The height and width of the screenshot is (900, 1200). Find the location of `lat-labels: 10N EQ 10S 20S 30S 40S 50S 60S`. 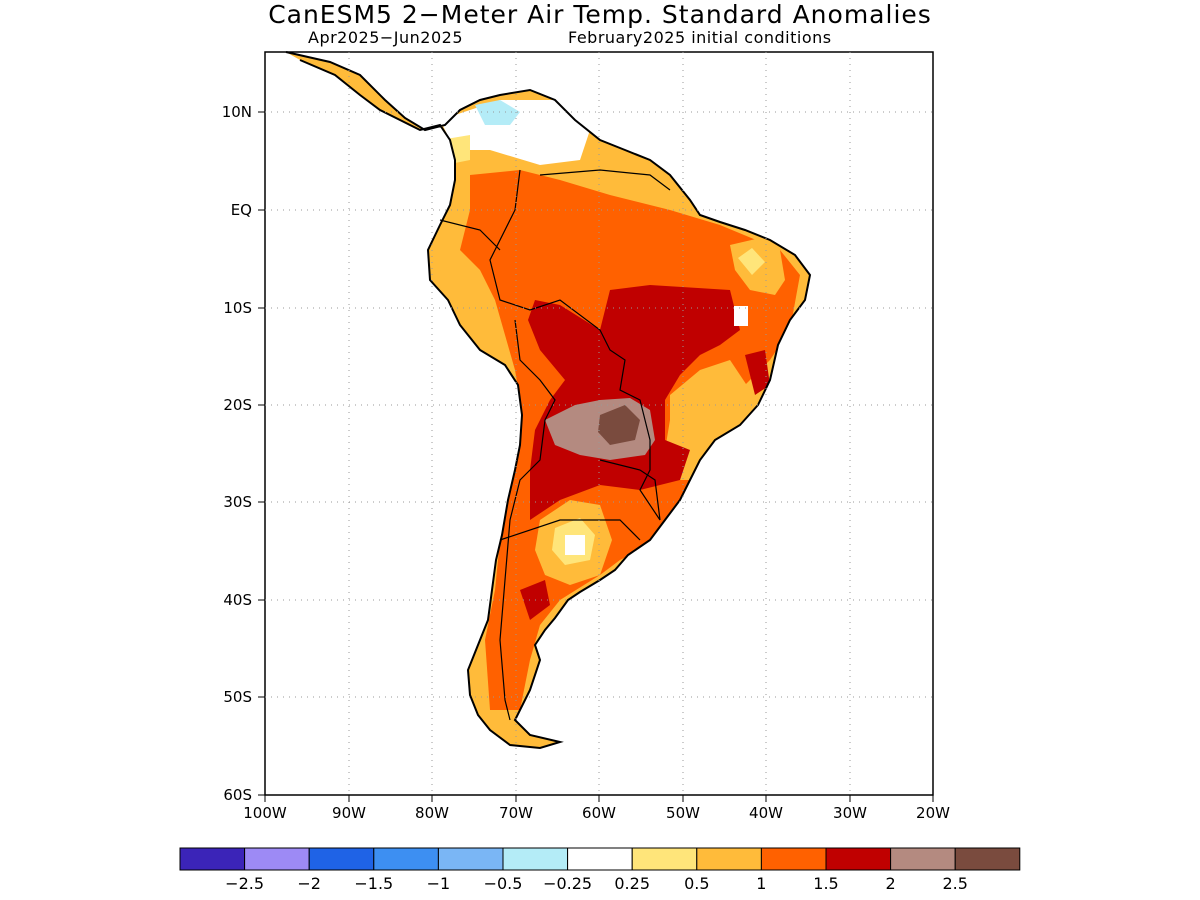

lat-labels: 10N EQ 10S 20S 30S 40S 50S 60S is located at coordinates (237, 453).